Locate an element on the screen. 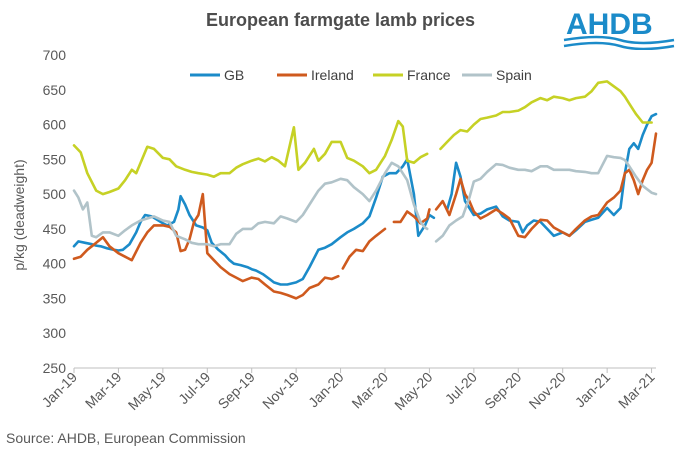  series-line-gb is located at coordinates (551, 175).